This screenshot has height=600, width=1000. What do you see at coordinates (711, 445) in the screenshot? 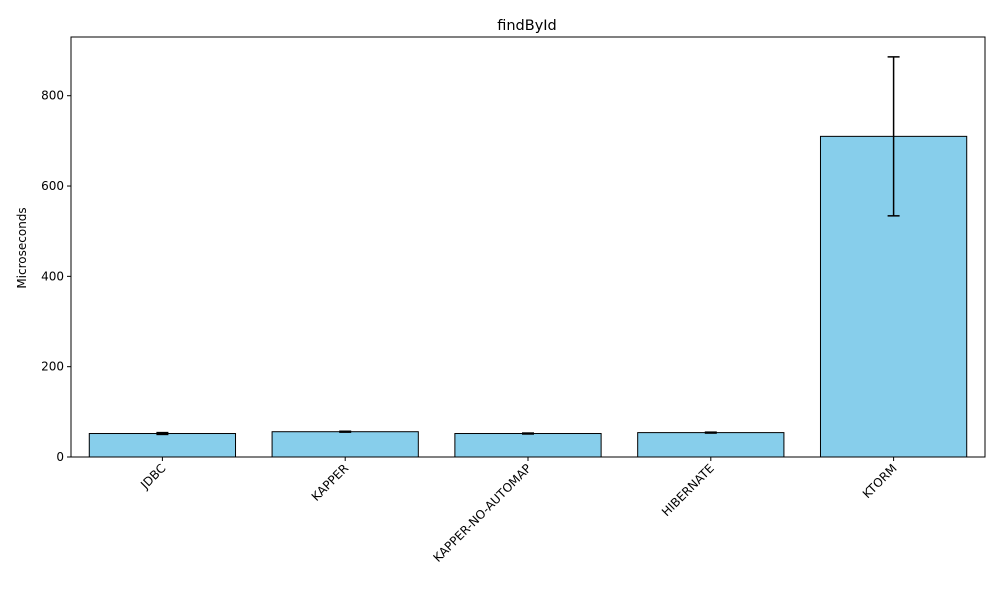
I see `bar-hibernate` at bounding box center [711, 445].